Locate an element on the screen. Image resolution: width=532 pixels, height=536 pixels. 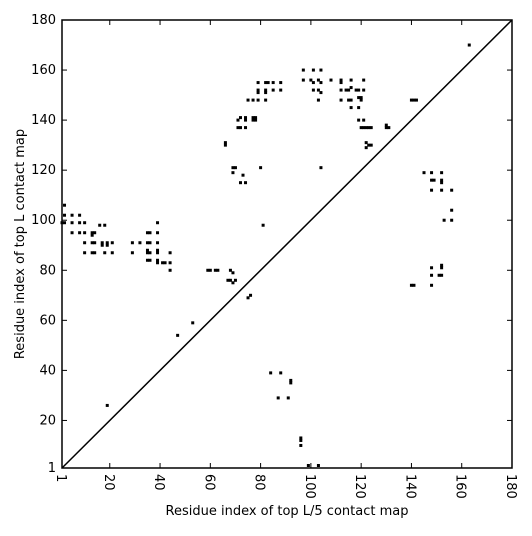
y-tick-label: 60 is located at coordinates (47, 320).